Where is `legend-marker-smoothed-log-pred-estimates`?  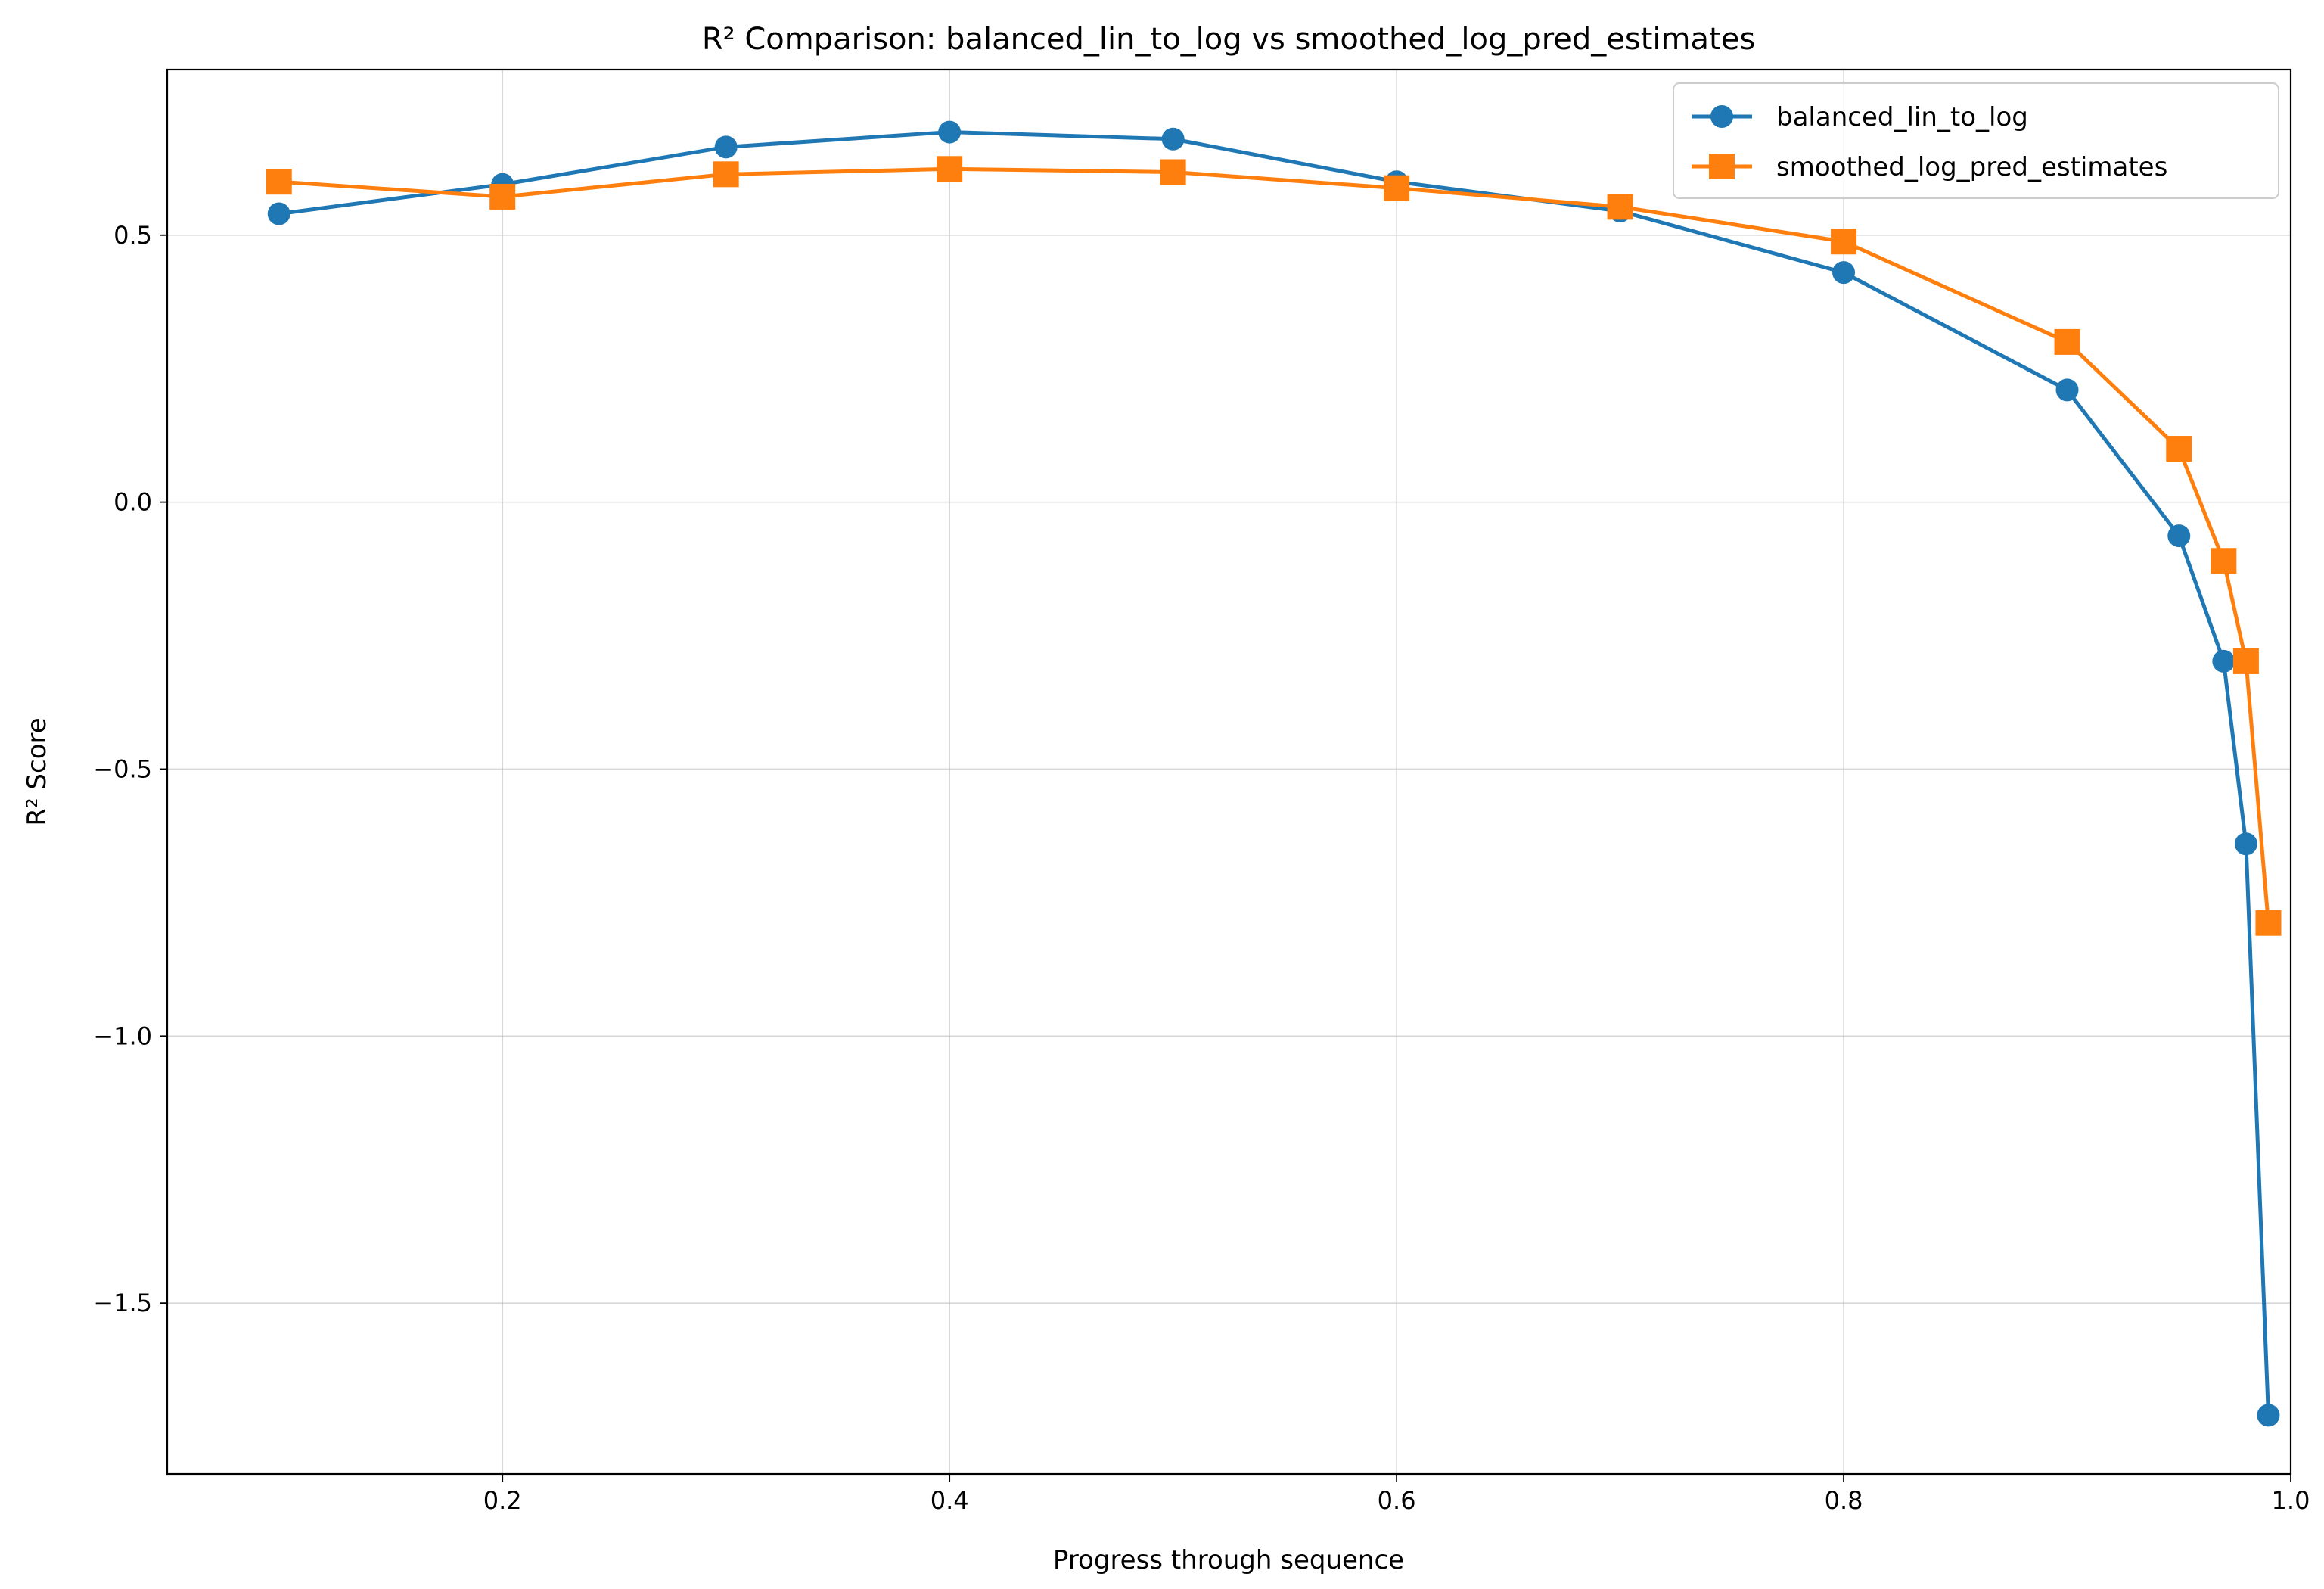 legend-marker-smoothed-log-pred-estimates is located at coordinates (1722, 166).